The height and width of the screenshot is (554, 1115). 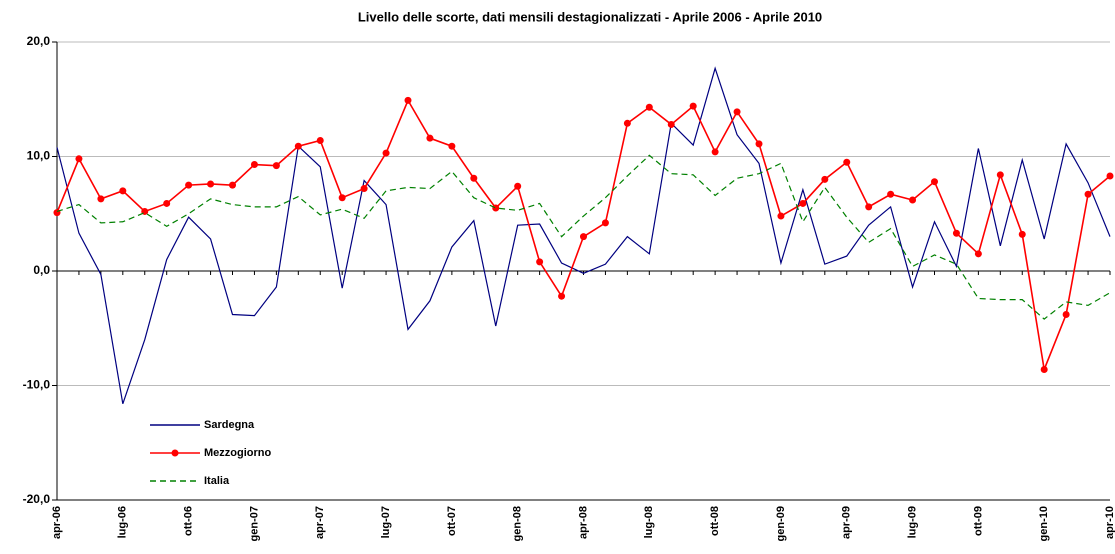 I want to click on x-tick-label: apr-08, so click(x=583, y=522).